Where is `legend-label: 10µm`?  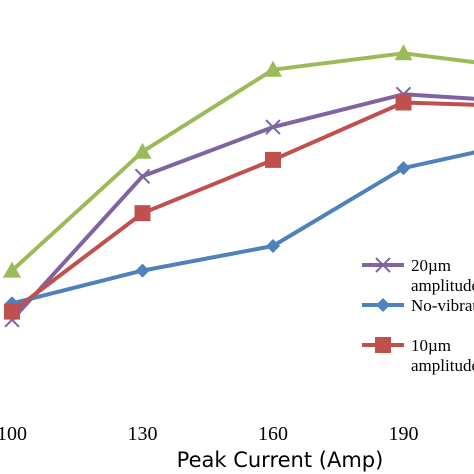 legend-label: 10µm is located at coordinates (431, 345).